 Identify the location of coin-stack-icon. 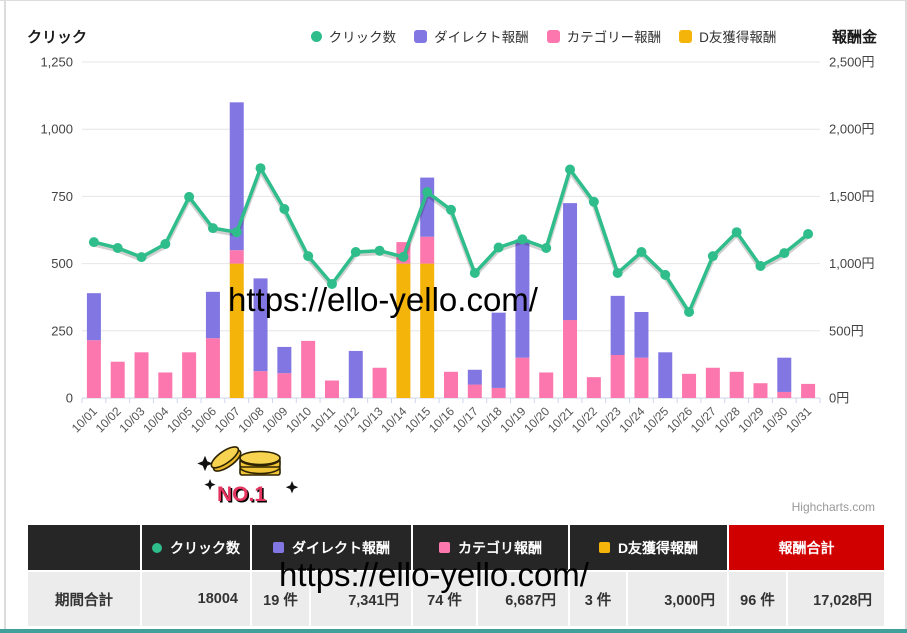
(248, 470).